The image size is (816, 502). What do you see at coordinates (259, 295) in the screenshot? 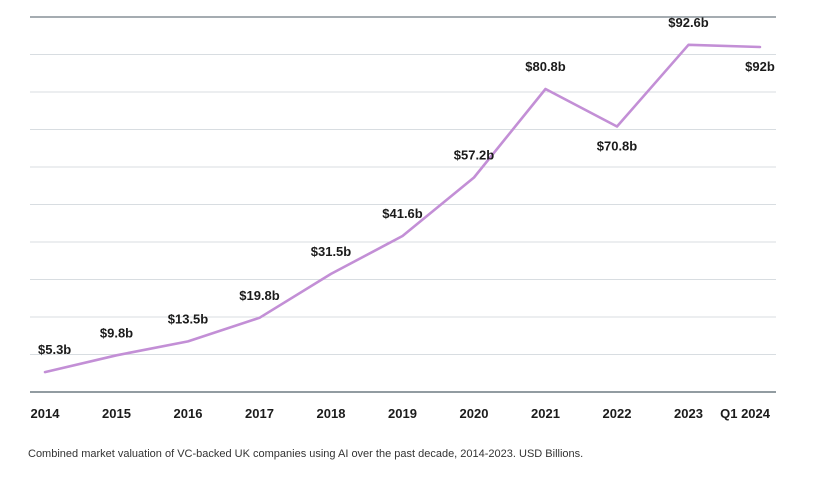
I see `data-label: $19.8b` at bounding box center [259, 295].